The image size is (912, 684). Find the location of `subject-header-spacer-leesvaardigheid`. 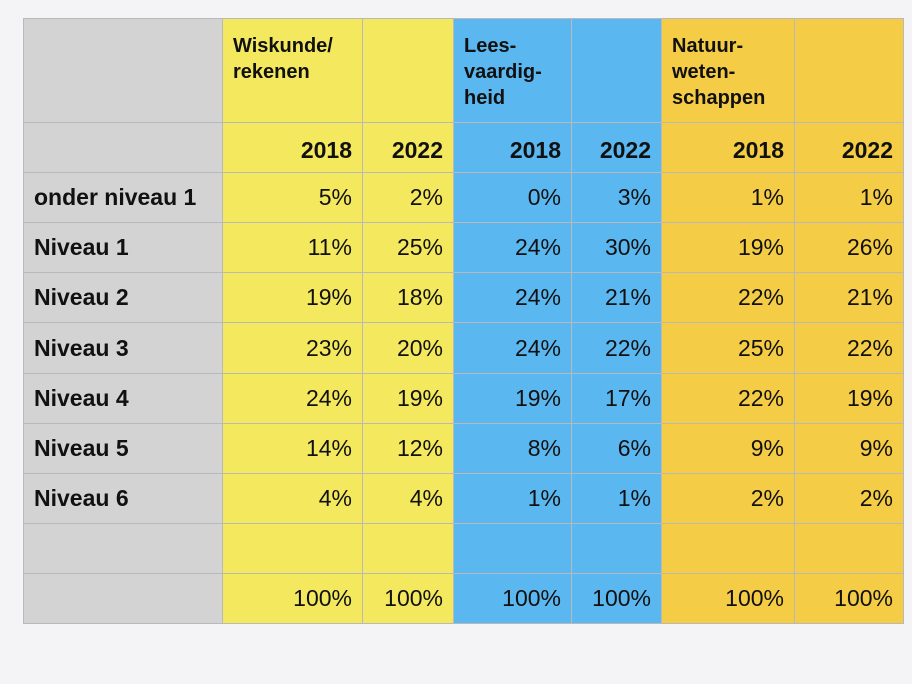

subject-header-spacer-leesvaardigheid is located at coordinates (616, 70).